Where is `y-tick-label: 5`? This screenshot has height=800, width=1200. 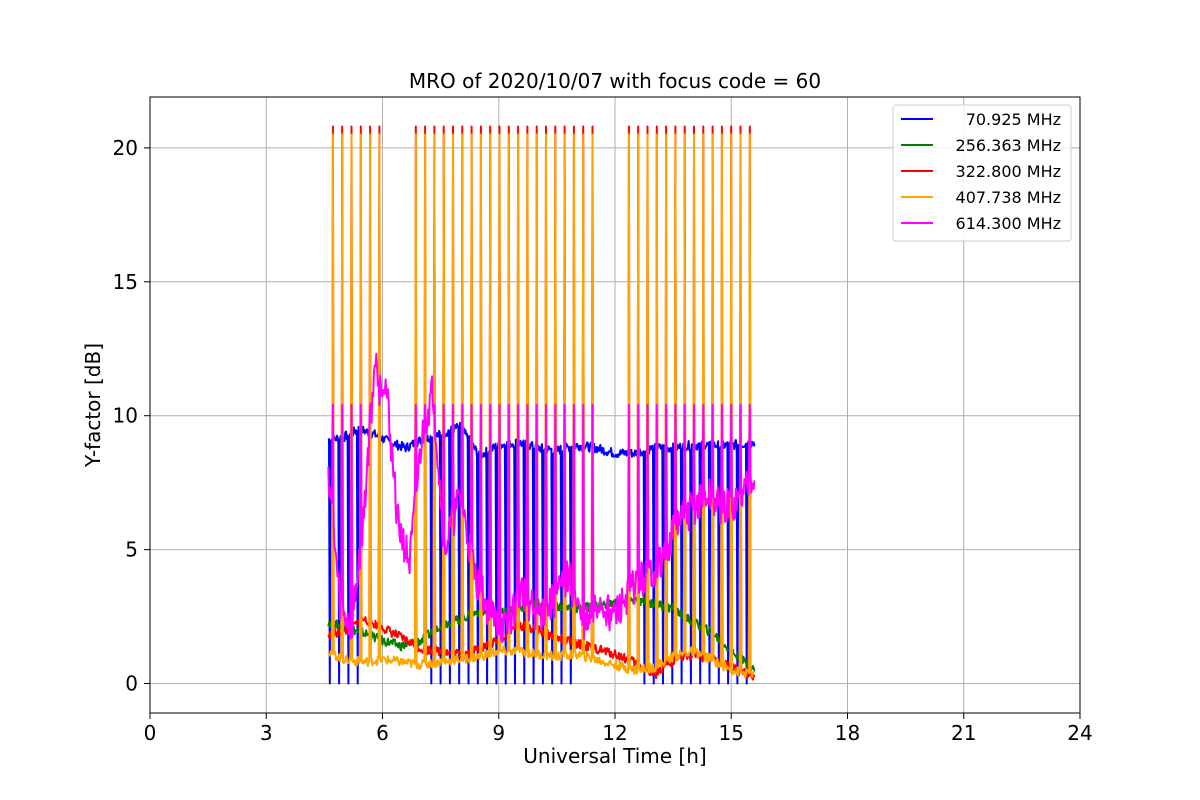 y-tick-label: 5 is located at coordinates (131, 550).